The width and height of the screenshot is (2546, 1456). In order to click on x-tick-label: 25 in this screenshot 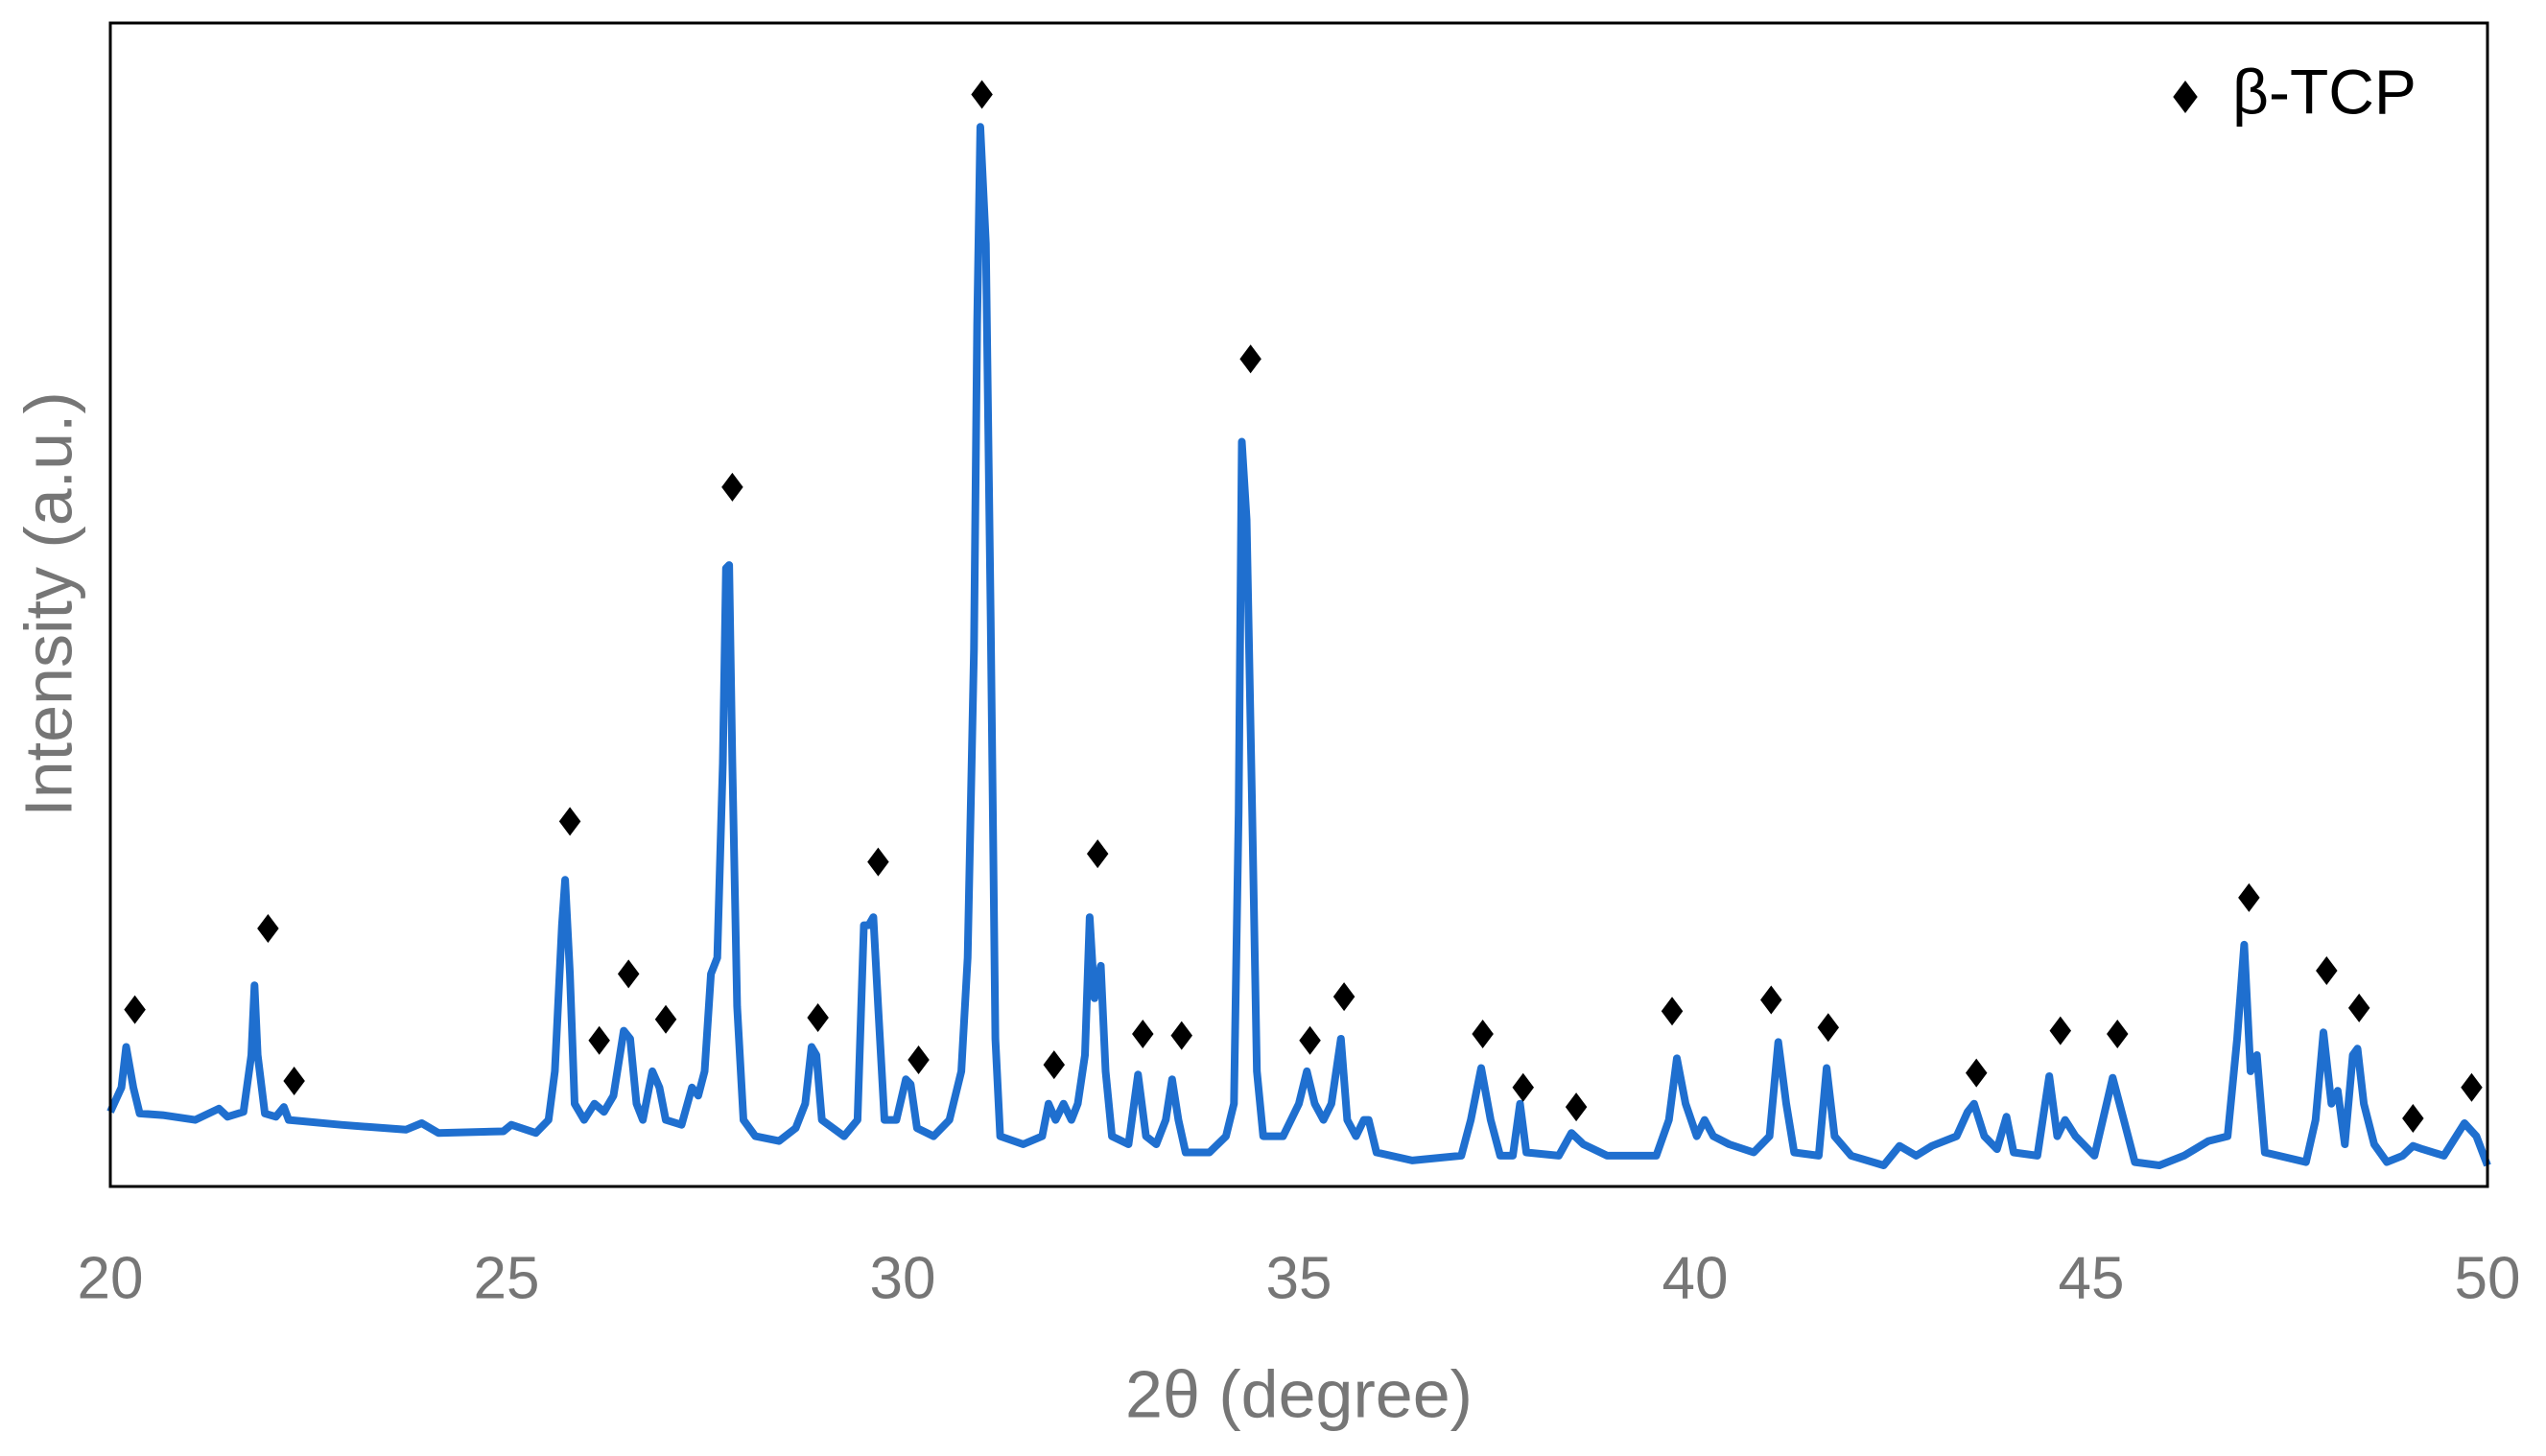, I will do `click(507, 1278)`.